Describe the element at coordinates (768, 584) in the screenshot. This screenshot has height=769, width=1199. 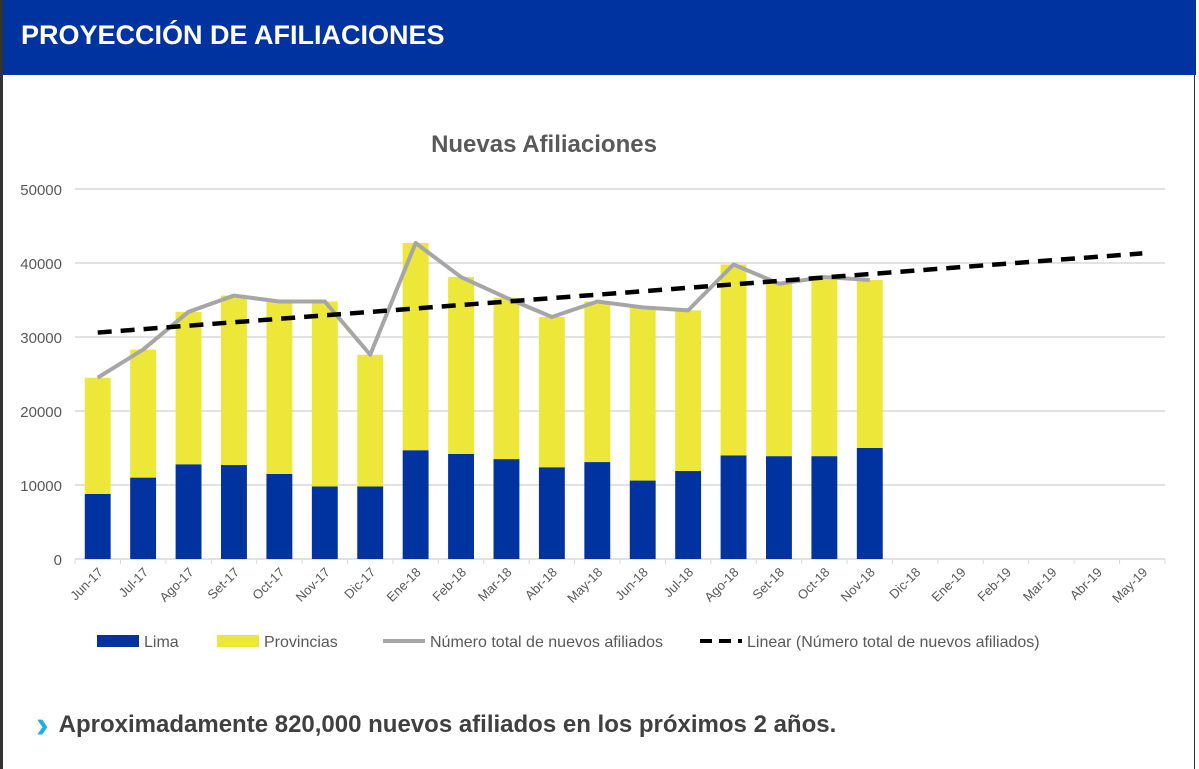
I see `x-tick-label: Set-18` at that location.